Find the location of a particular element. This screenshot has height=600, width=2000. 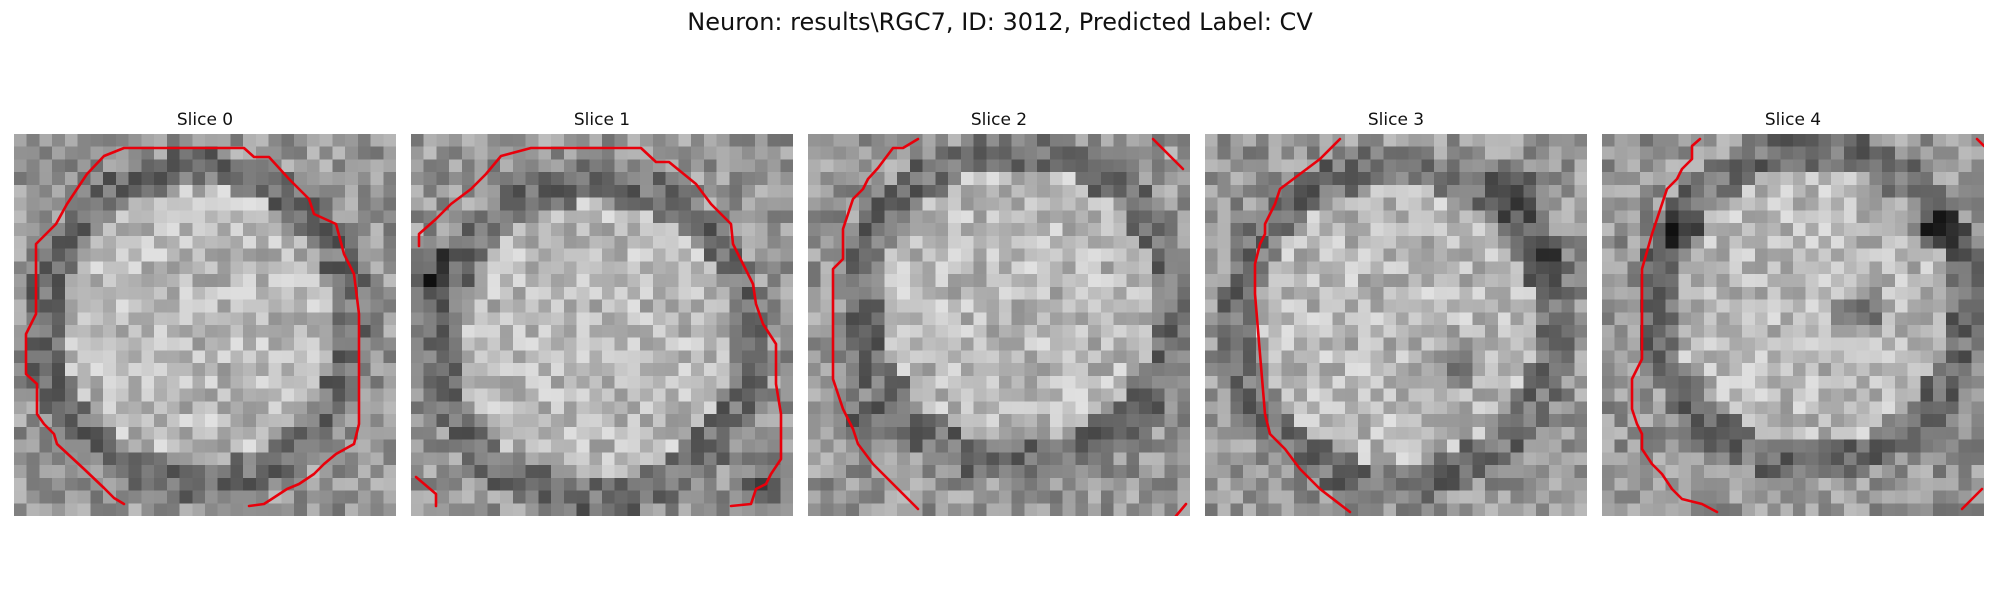

slice-title-2: Slice 2 is located at coordinates (999, 120).